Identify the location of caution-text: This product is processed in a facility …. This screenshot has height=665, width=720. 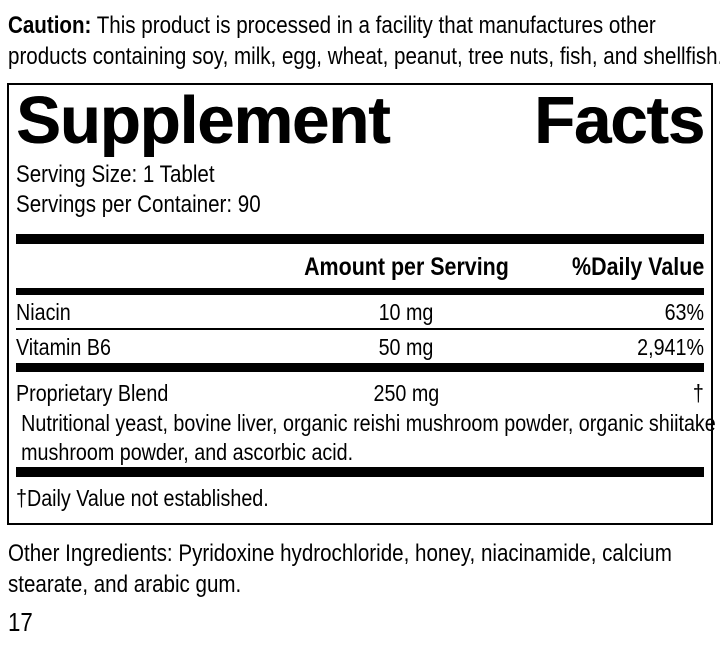
(364, 41).